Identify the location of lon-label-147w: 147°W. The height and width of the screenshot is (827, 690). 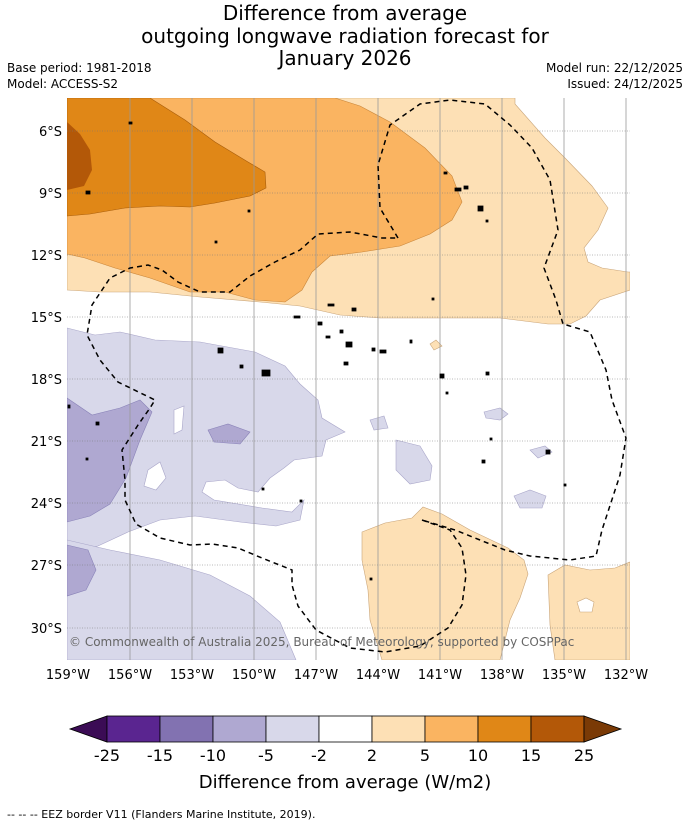
(316, 675).